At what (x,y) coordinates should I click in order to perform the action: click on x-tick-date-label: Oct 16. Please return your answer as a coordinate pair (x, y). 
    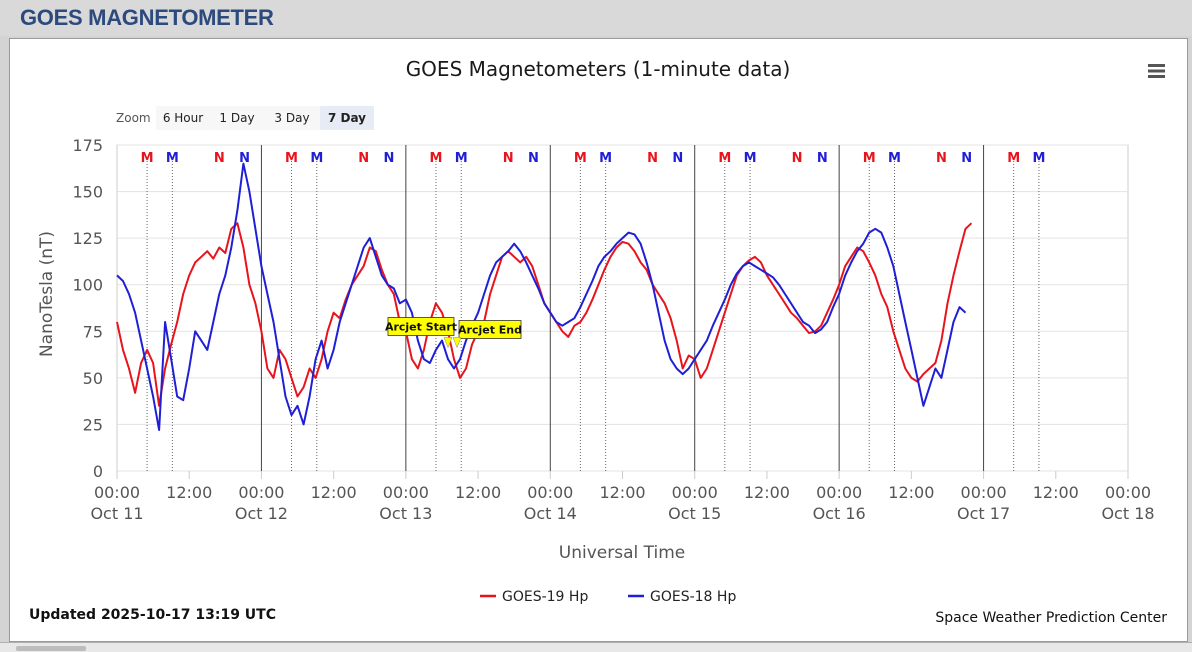
    Looking at the image, I should click on (839, 513).